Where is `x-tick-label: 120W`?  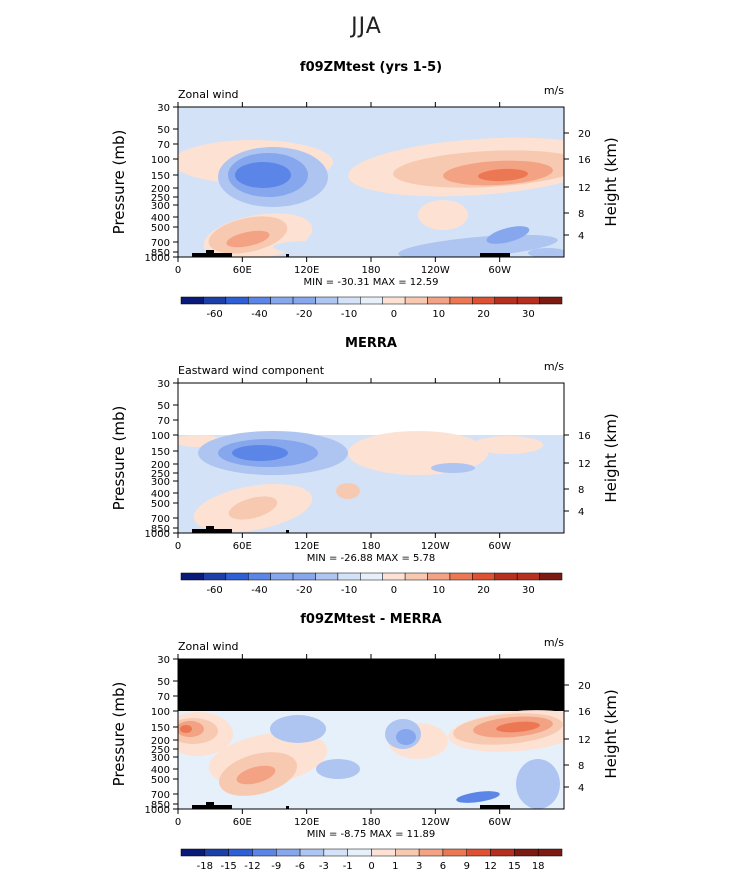 x-tick-label: 120W is located at coordinates (435, 270).